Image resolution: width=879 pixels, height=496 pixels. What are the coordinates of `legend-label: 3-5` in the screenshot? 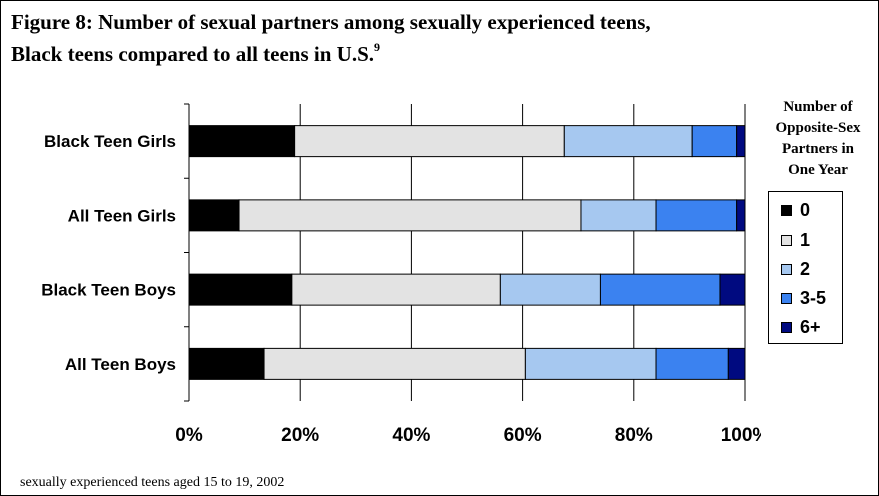 It's located at (813, 297).